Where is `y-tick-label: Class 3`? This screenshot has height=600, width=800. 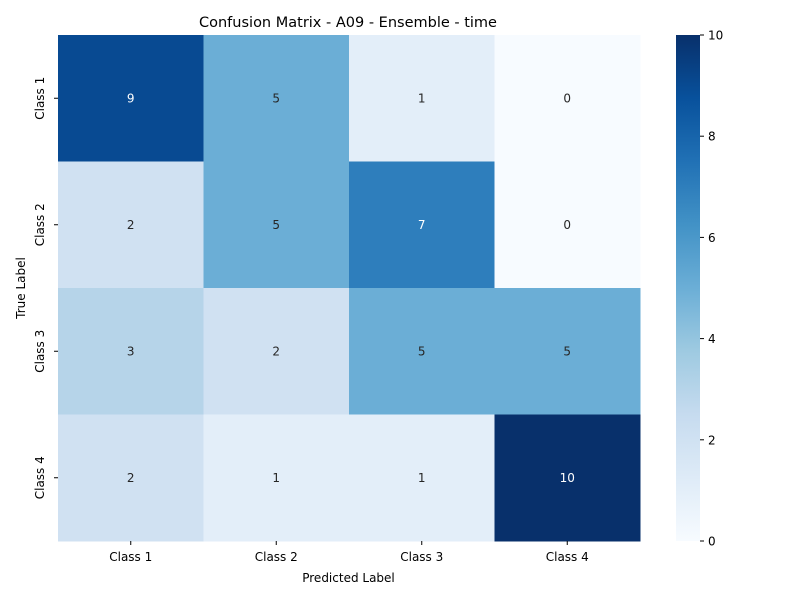
y-tick-label: Class 3 is located at coordinates (40, 351).